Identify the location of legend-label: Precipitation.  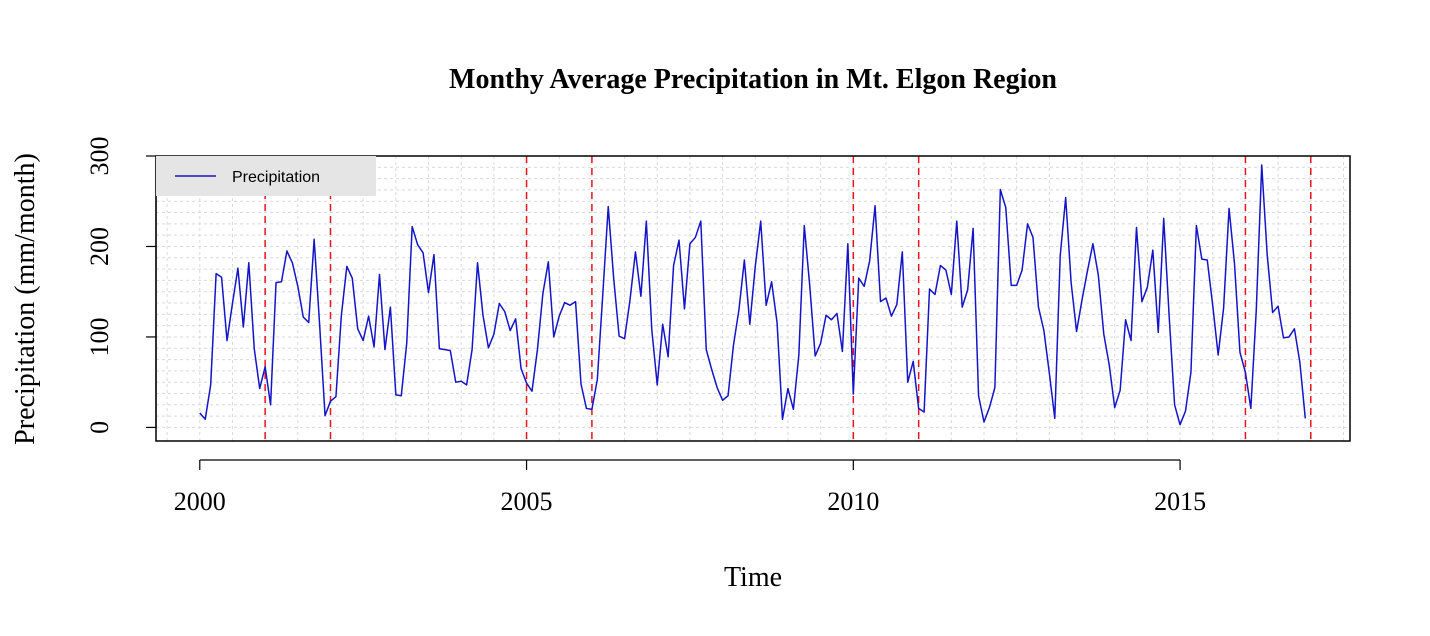
(276, 177).